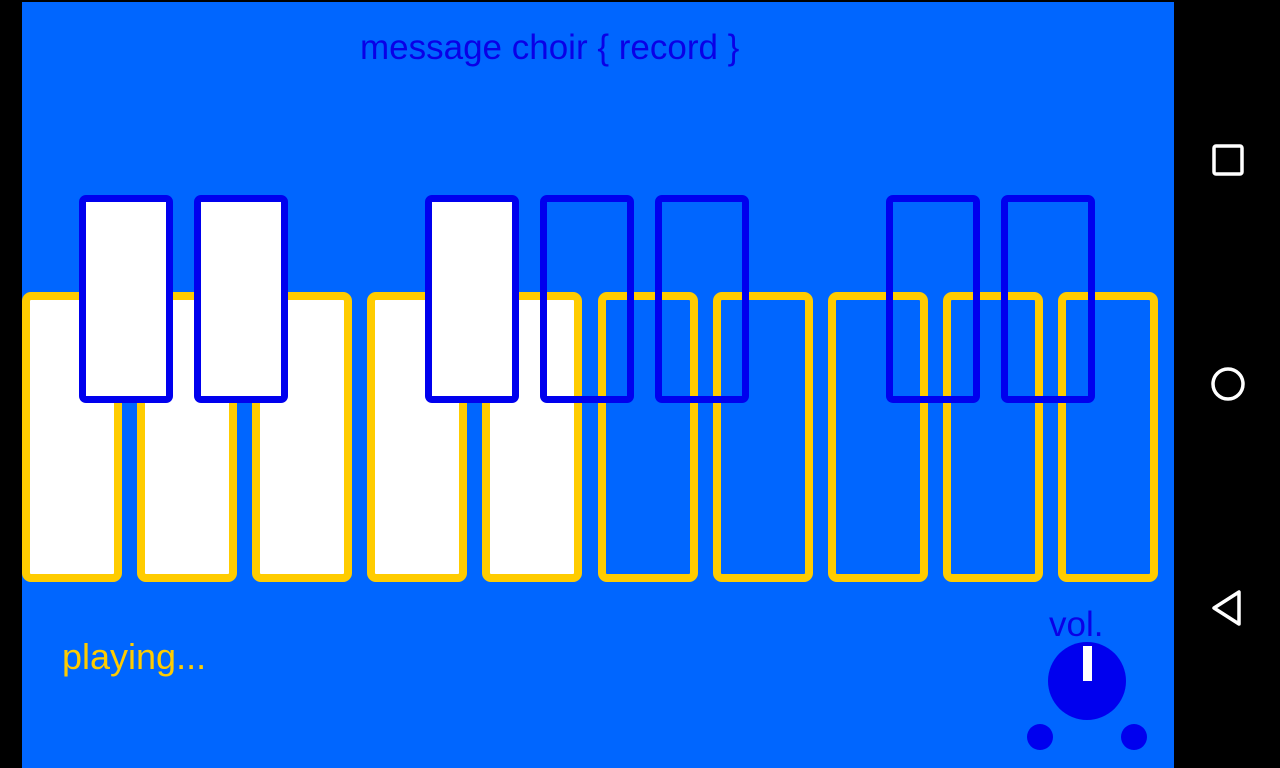 This screenshot has height=768, width=1280. What do you see at coordinates (1040, 737) in the screenshot?
I see `volume-min-dot` at bounding box center [1040, 737].